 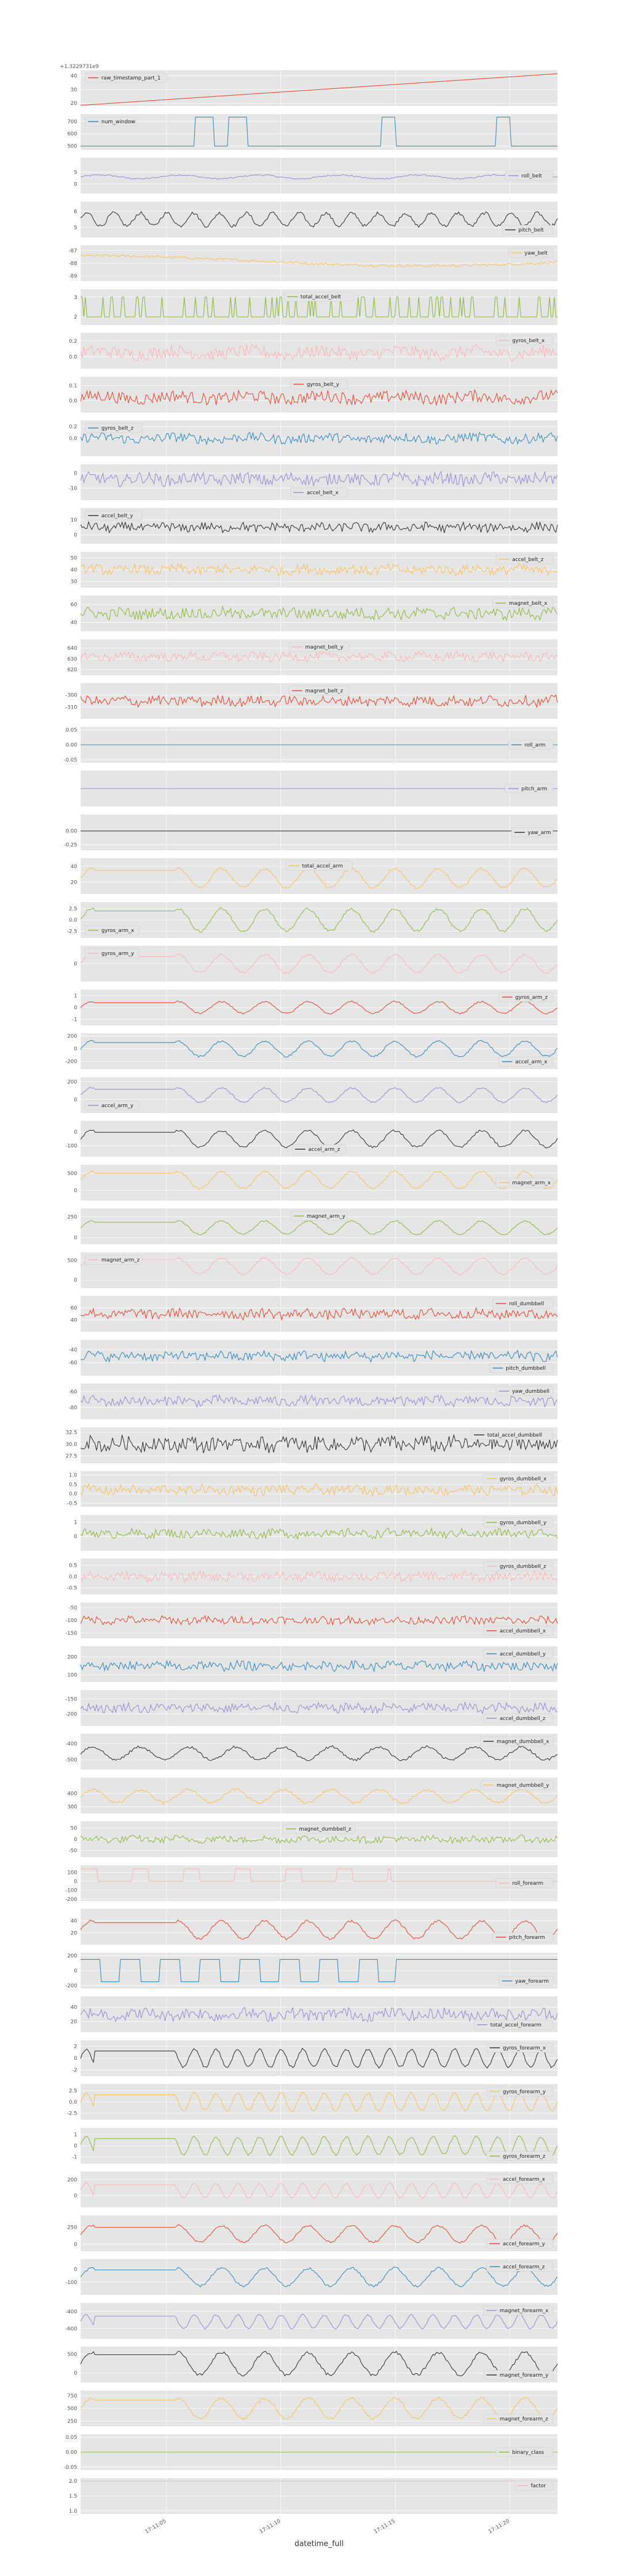 What do you see at coordinates (319, 1970) in the screenshot?
I see `series-line-yaw_forearm` at bounding box center [319, 1970].